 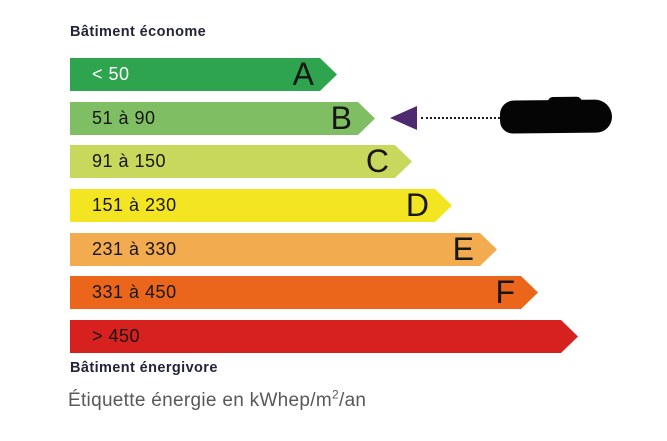 I want to click on rating-letter: B, so click(x=341, y=118).